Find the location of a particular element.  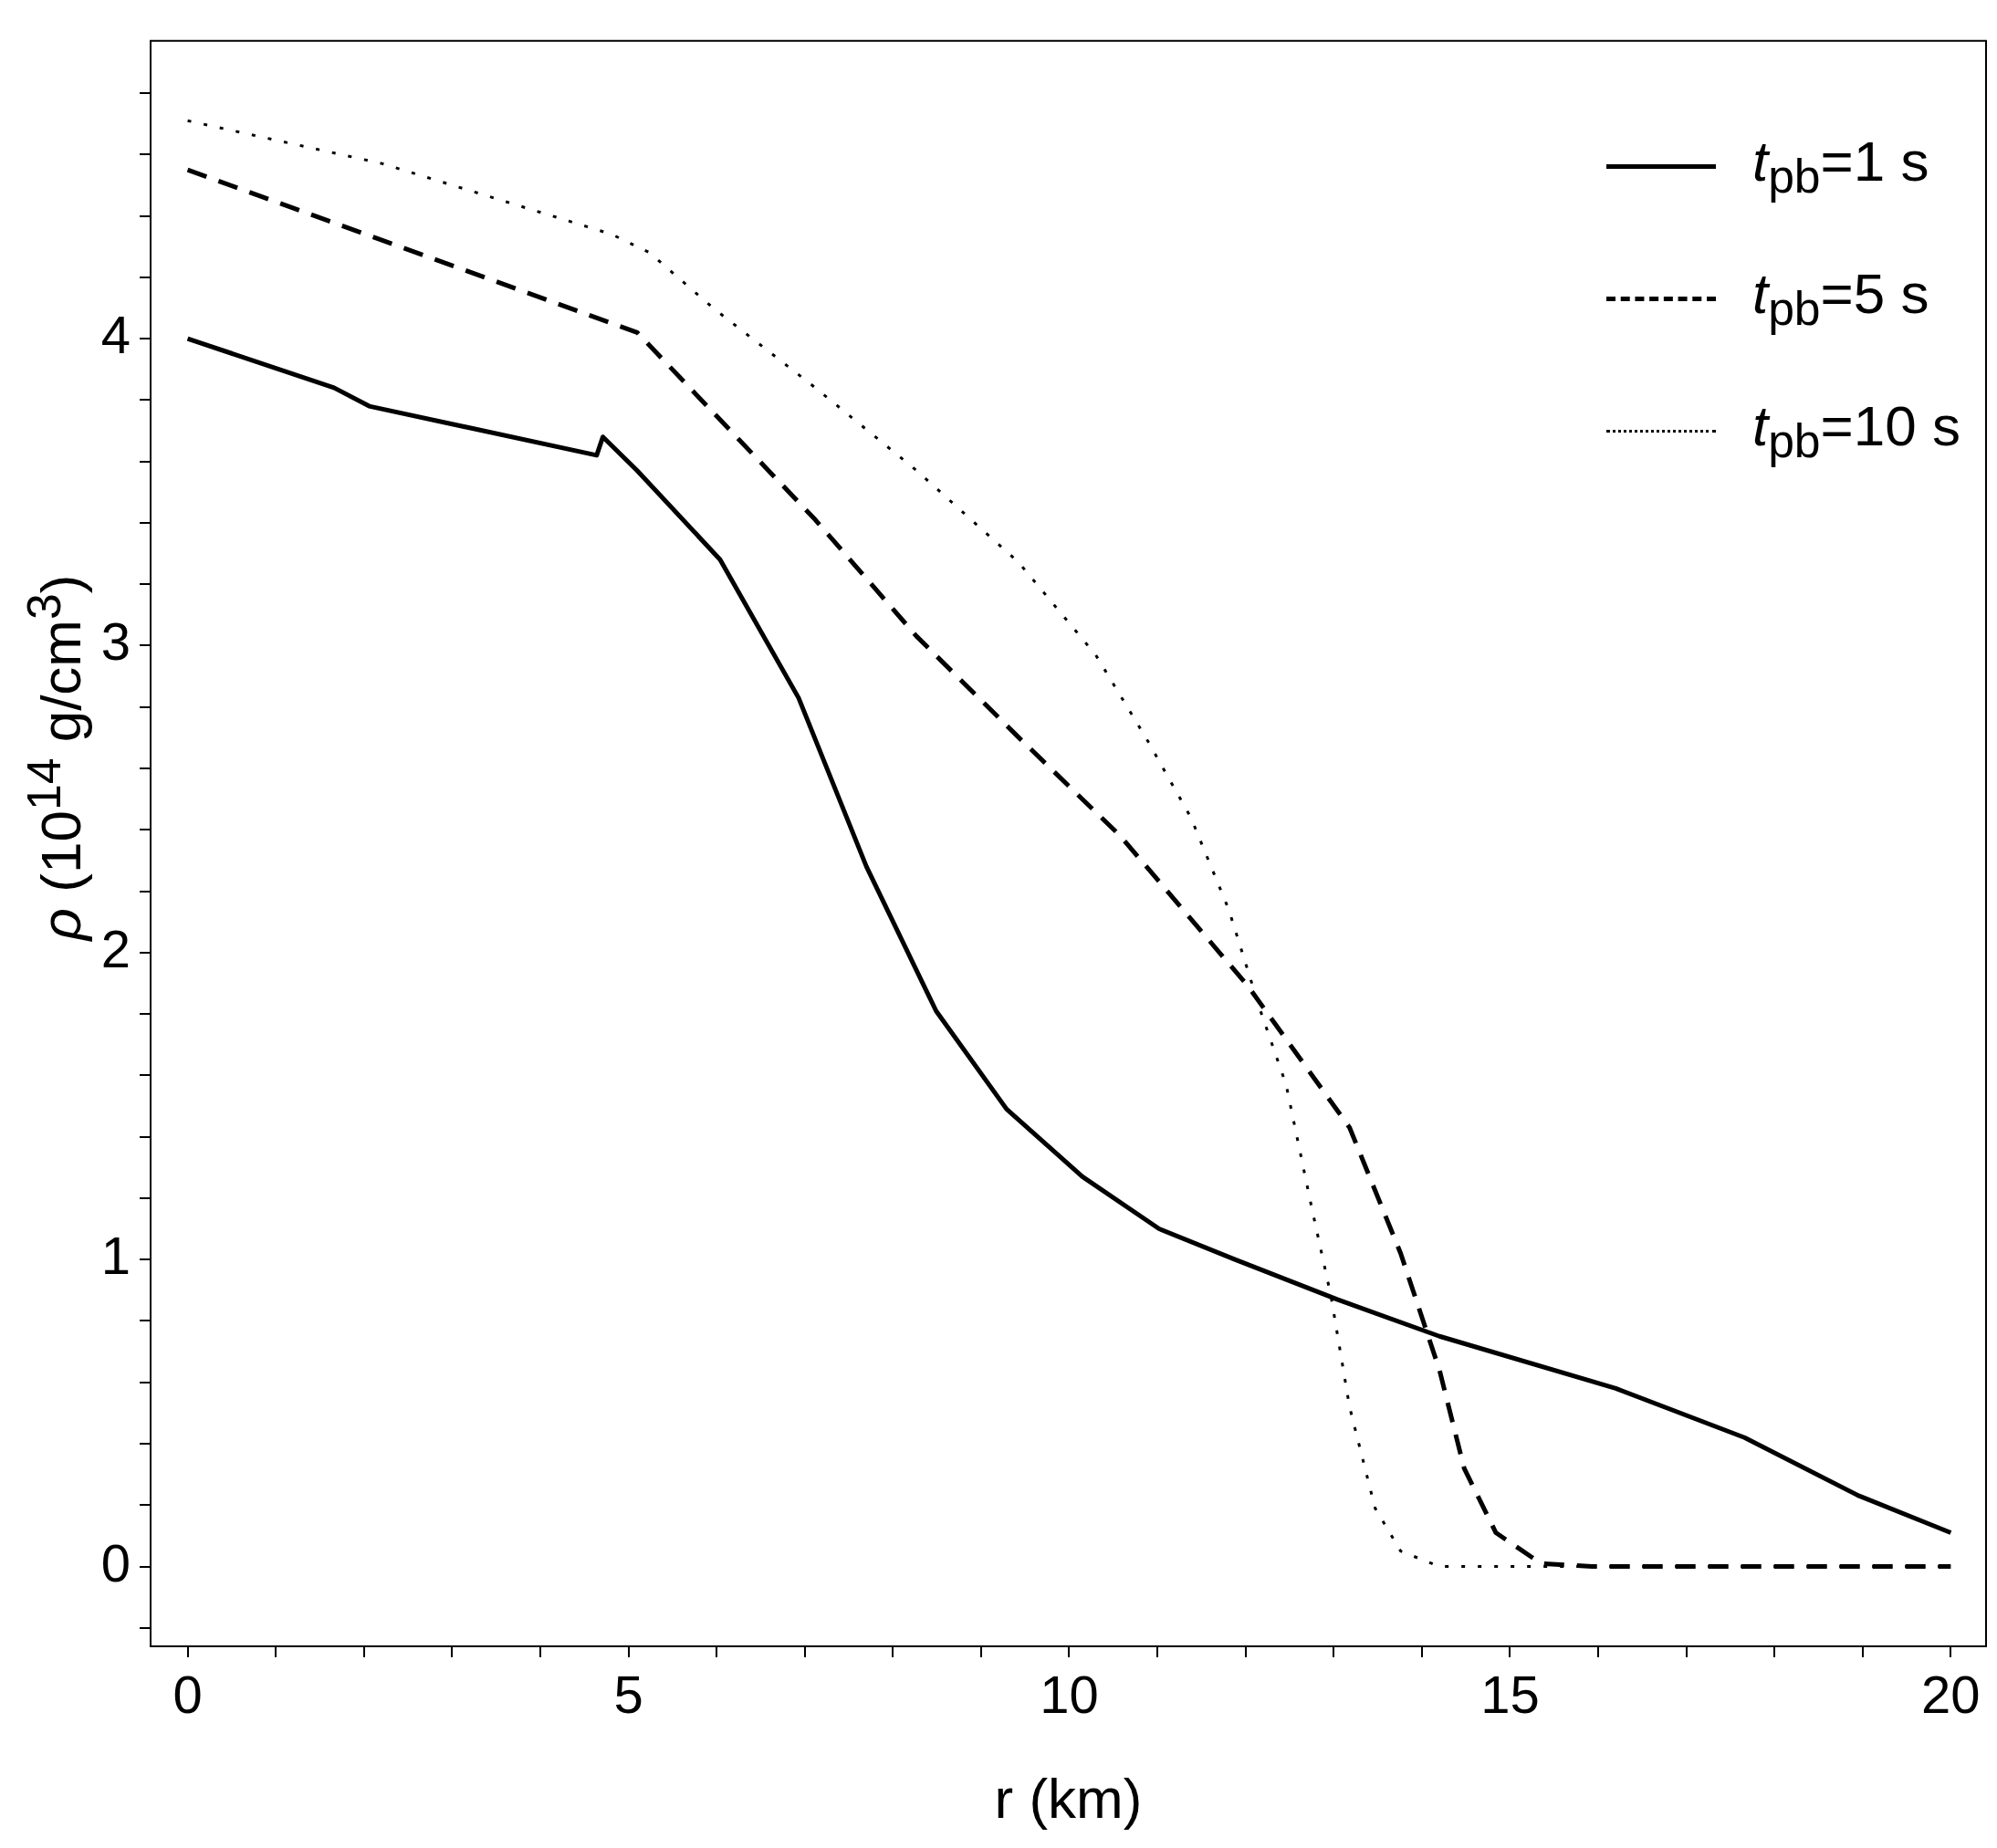

x-tick-label: 10 is located at coordinates (1069, 1694).